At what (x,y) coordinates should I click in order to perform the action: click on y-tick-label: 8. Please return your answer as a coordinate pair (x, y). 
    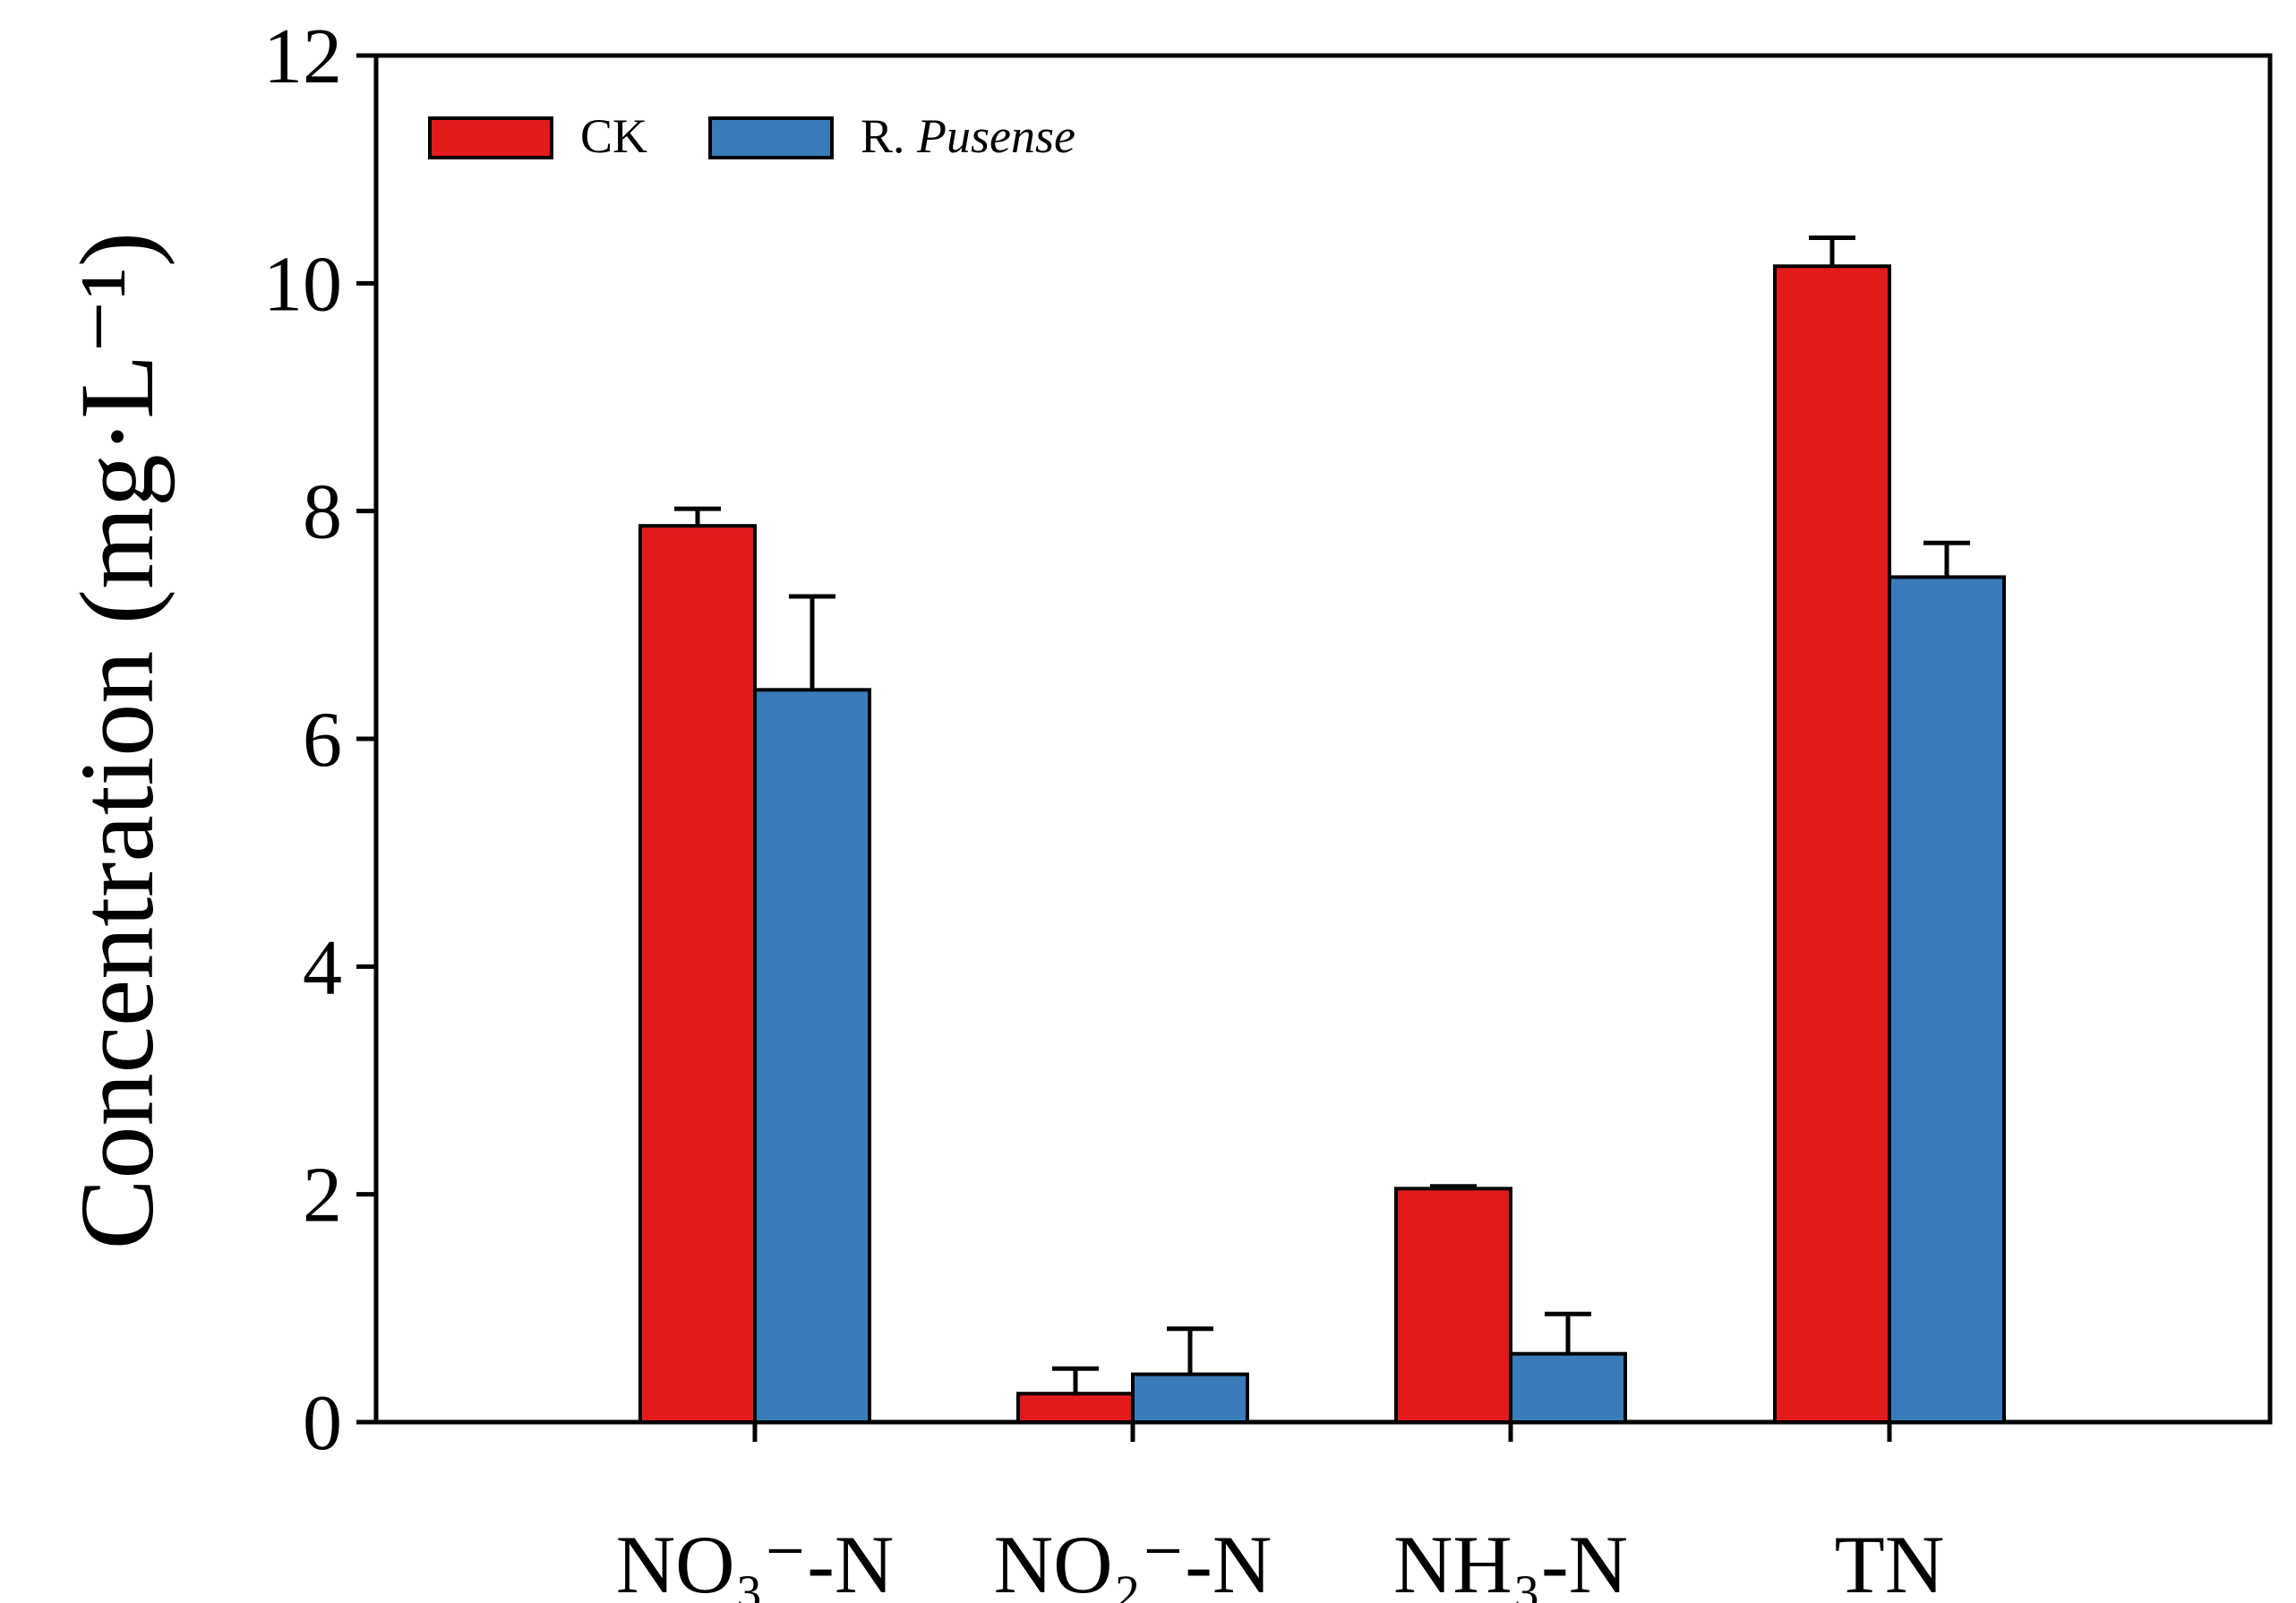
    Looking at the image, I should click on (322, 513).